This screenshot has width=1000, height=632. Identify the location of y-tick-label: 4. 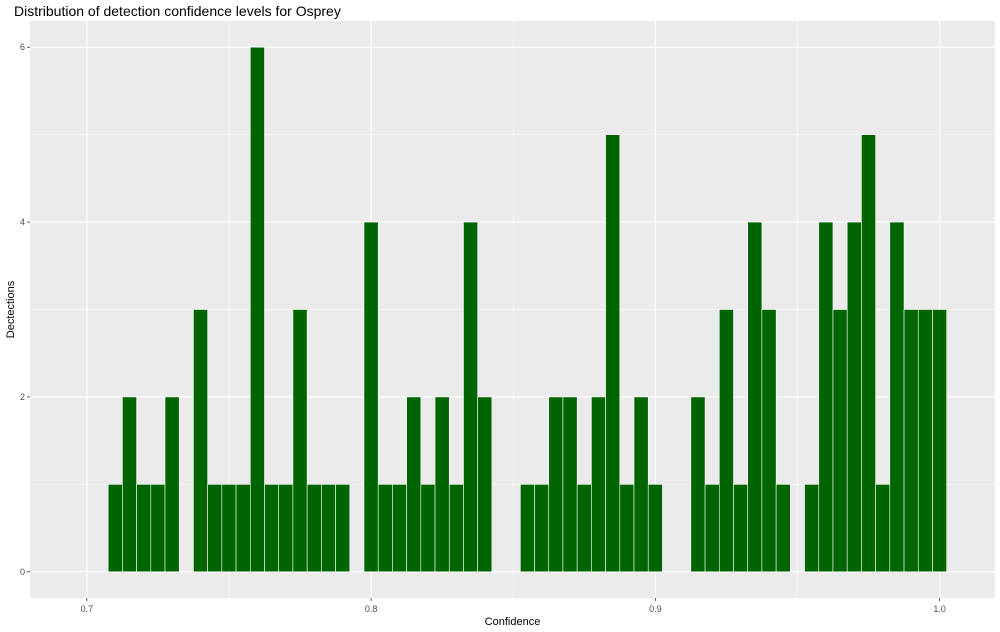
(22, 222).